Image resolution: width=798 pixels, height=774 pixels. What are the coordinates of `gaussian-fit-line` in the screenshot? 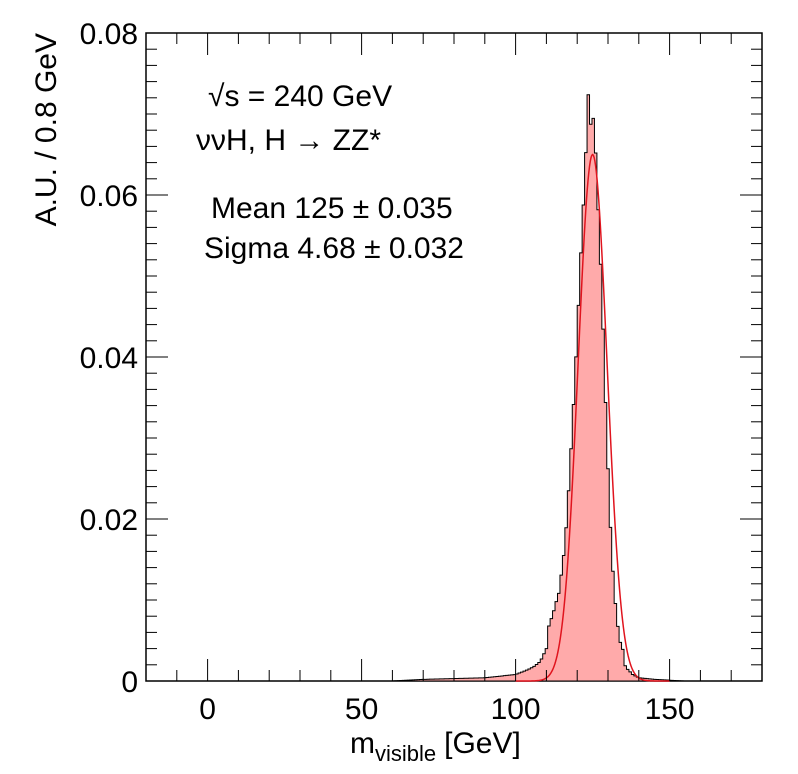 It's located at (592, 417).